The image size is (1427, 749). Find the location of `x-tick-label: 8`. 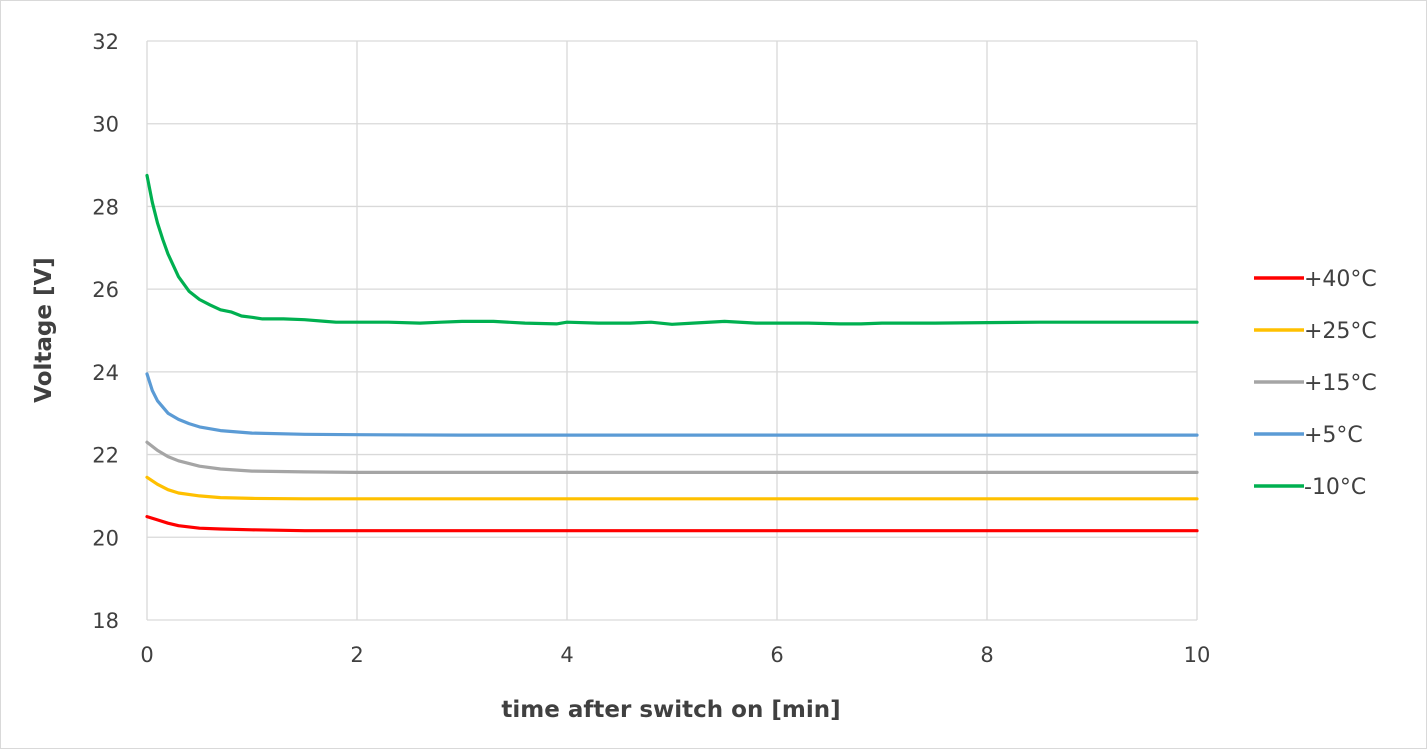

x-tick-label: 8 is located at coordinates (986, 655).